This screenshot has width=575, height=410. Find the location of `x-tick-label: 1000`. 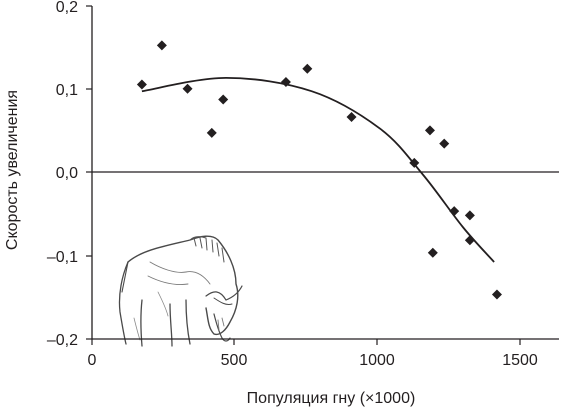

x-tick-label: 1000 is located at coordinates (377, 360).